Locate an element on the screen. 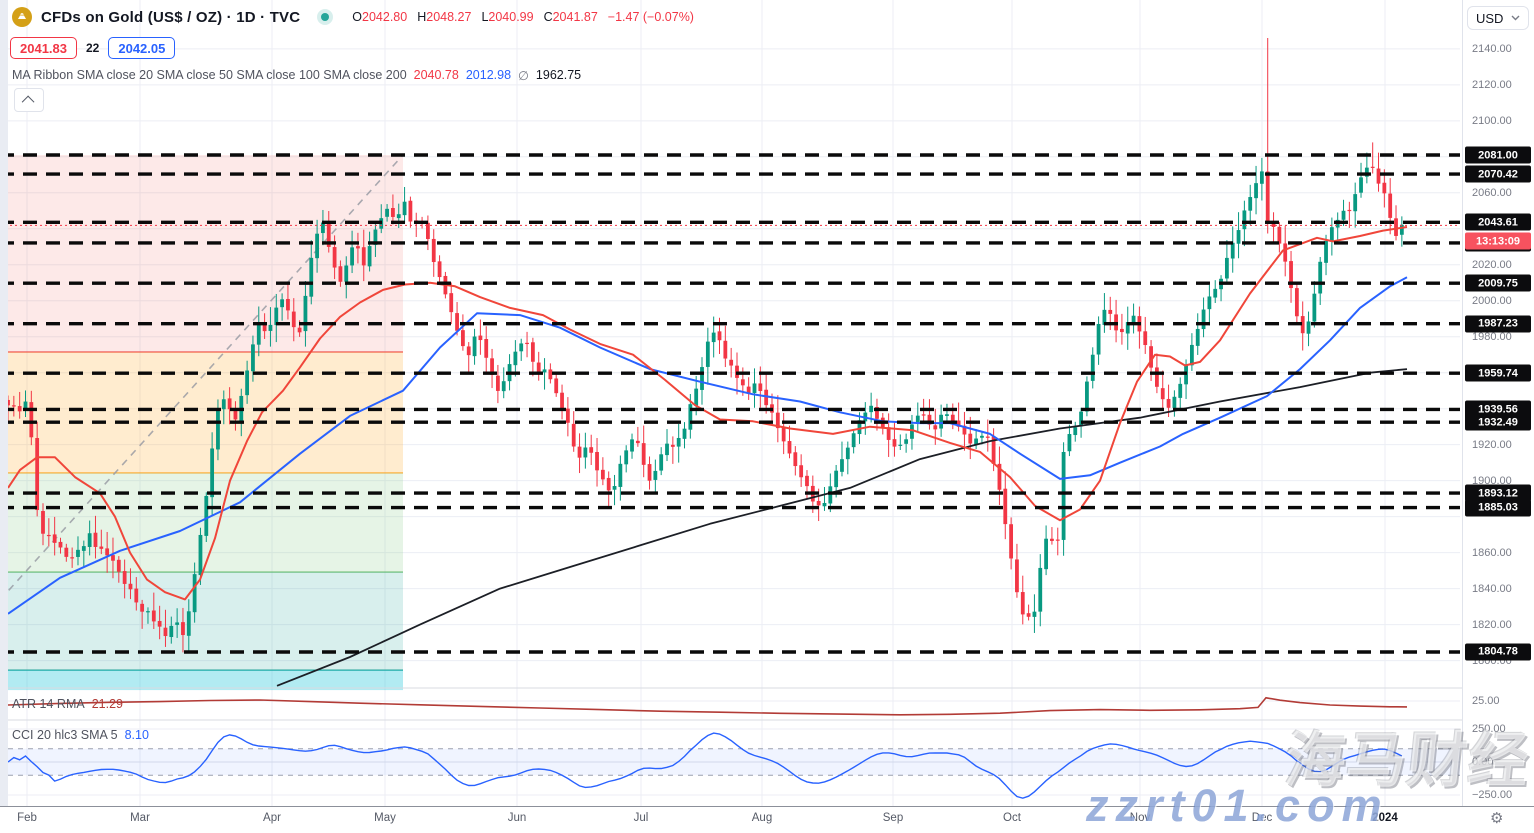 Image resolution: width=1534 pixels, height=833 pixels. price-scale-label: 2020.00 is located at coordinates (1492, 264).